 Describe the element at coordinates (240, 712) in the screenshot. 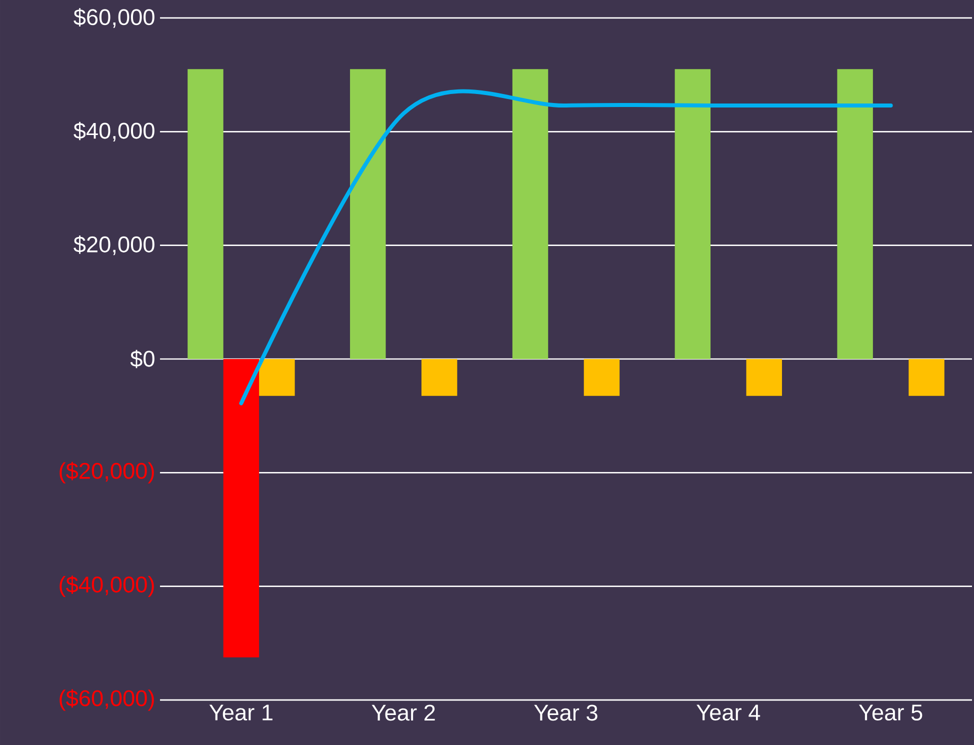

I see `x-tick-label: Year 1` at that location.